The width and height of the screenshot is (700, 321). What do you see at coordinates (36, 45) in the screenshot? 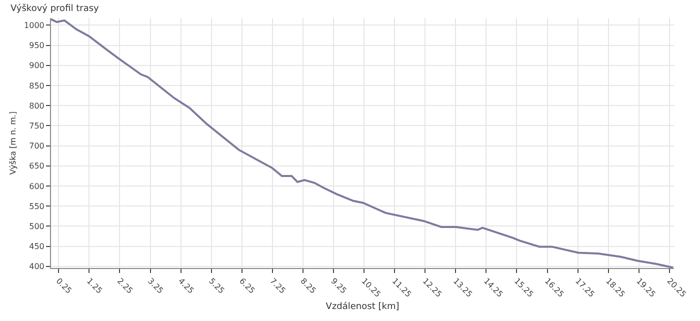
I see `y-tick-label: 950` at bounding box center [36, 45].